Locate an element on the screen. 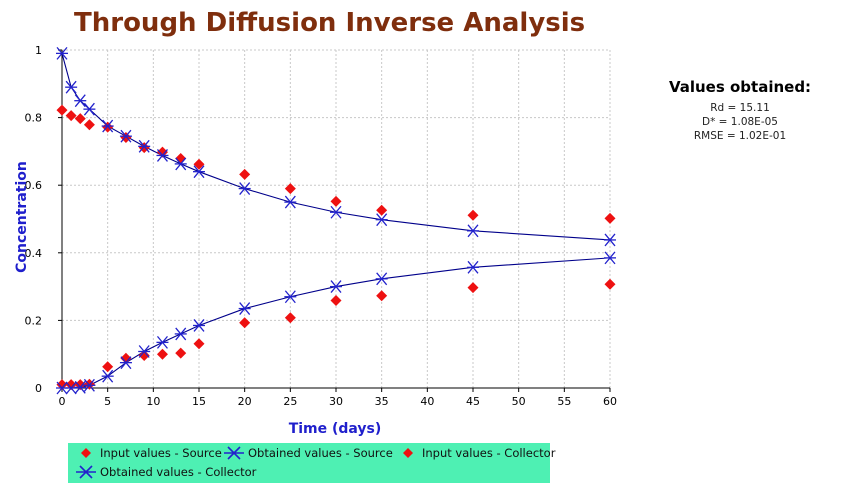 Image resolution: width=864 pixels, height=490 pixels. x-tick-label: 55 is located at coordinates (564, 401).